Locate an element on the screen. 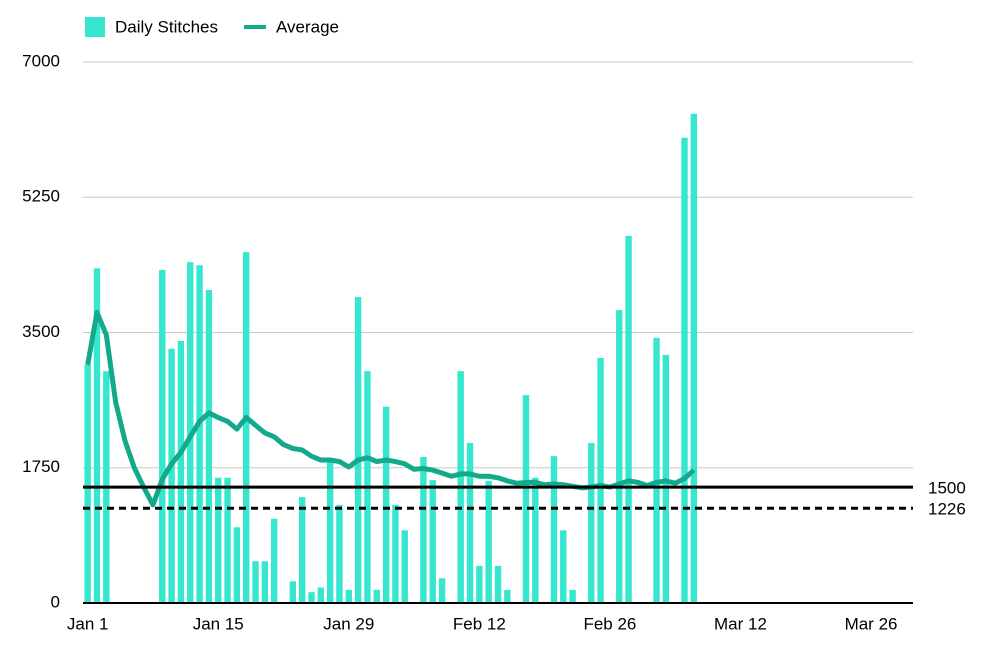  legend-swatch is located at coordinates (95, 27).